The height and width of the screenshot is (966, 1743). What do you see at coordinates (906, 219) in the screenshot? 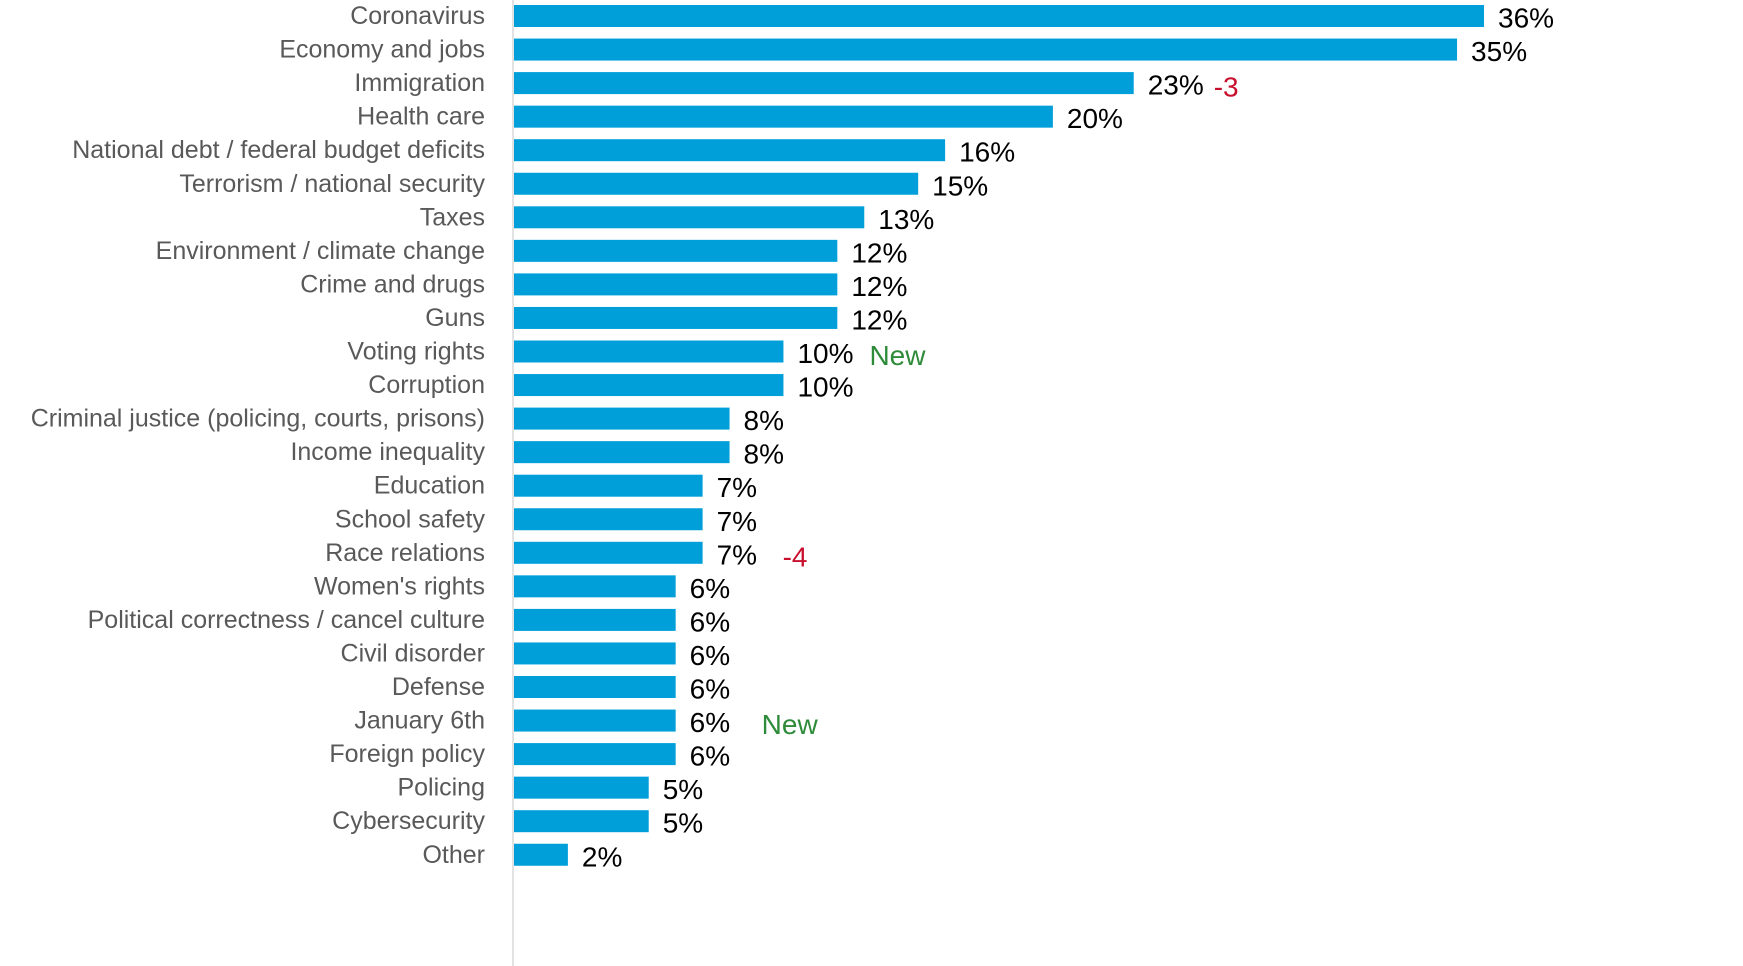
I see `value-label: 13%` at bounding box center [906, 219].